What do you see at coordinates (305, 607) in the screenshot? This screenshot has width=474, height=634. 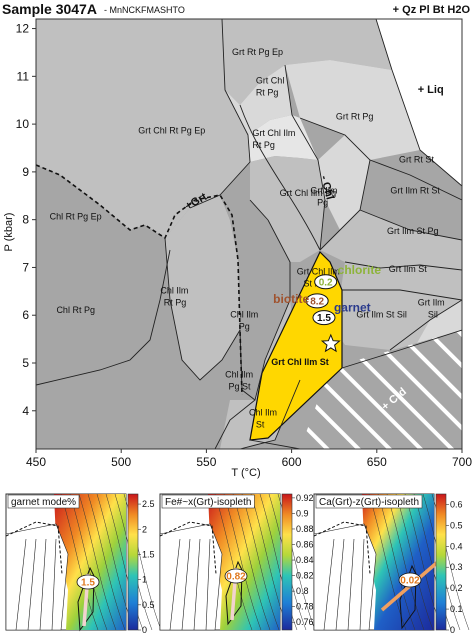 I see `colorbar-tick-label: 0.78` at bounding box center [305, 607].